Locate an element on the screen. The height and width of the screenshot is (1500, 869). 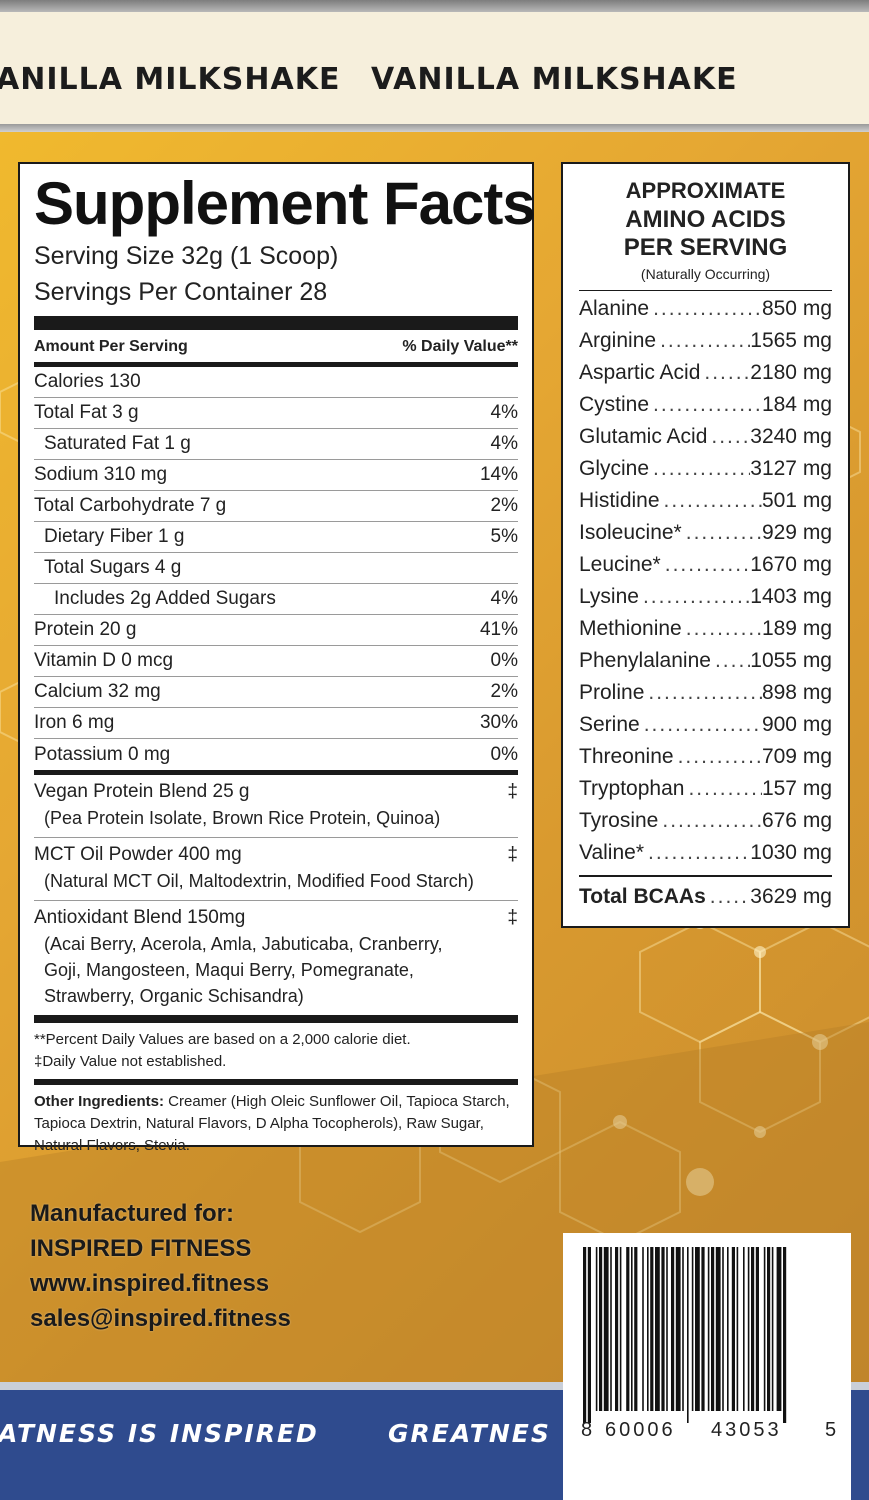
nutrient-dv: 41% is located at coordinates (498, 629).